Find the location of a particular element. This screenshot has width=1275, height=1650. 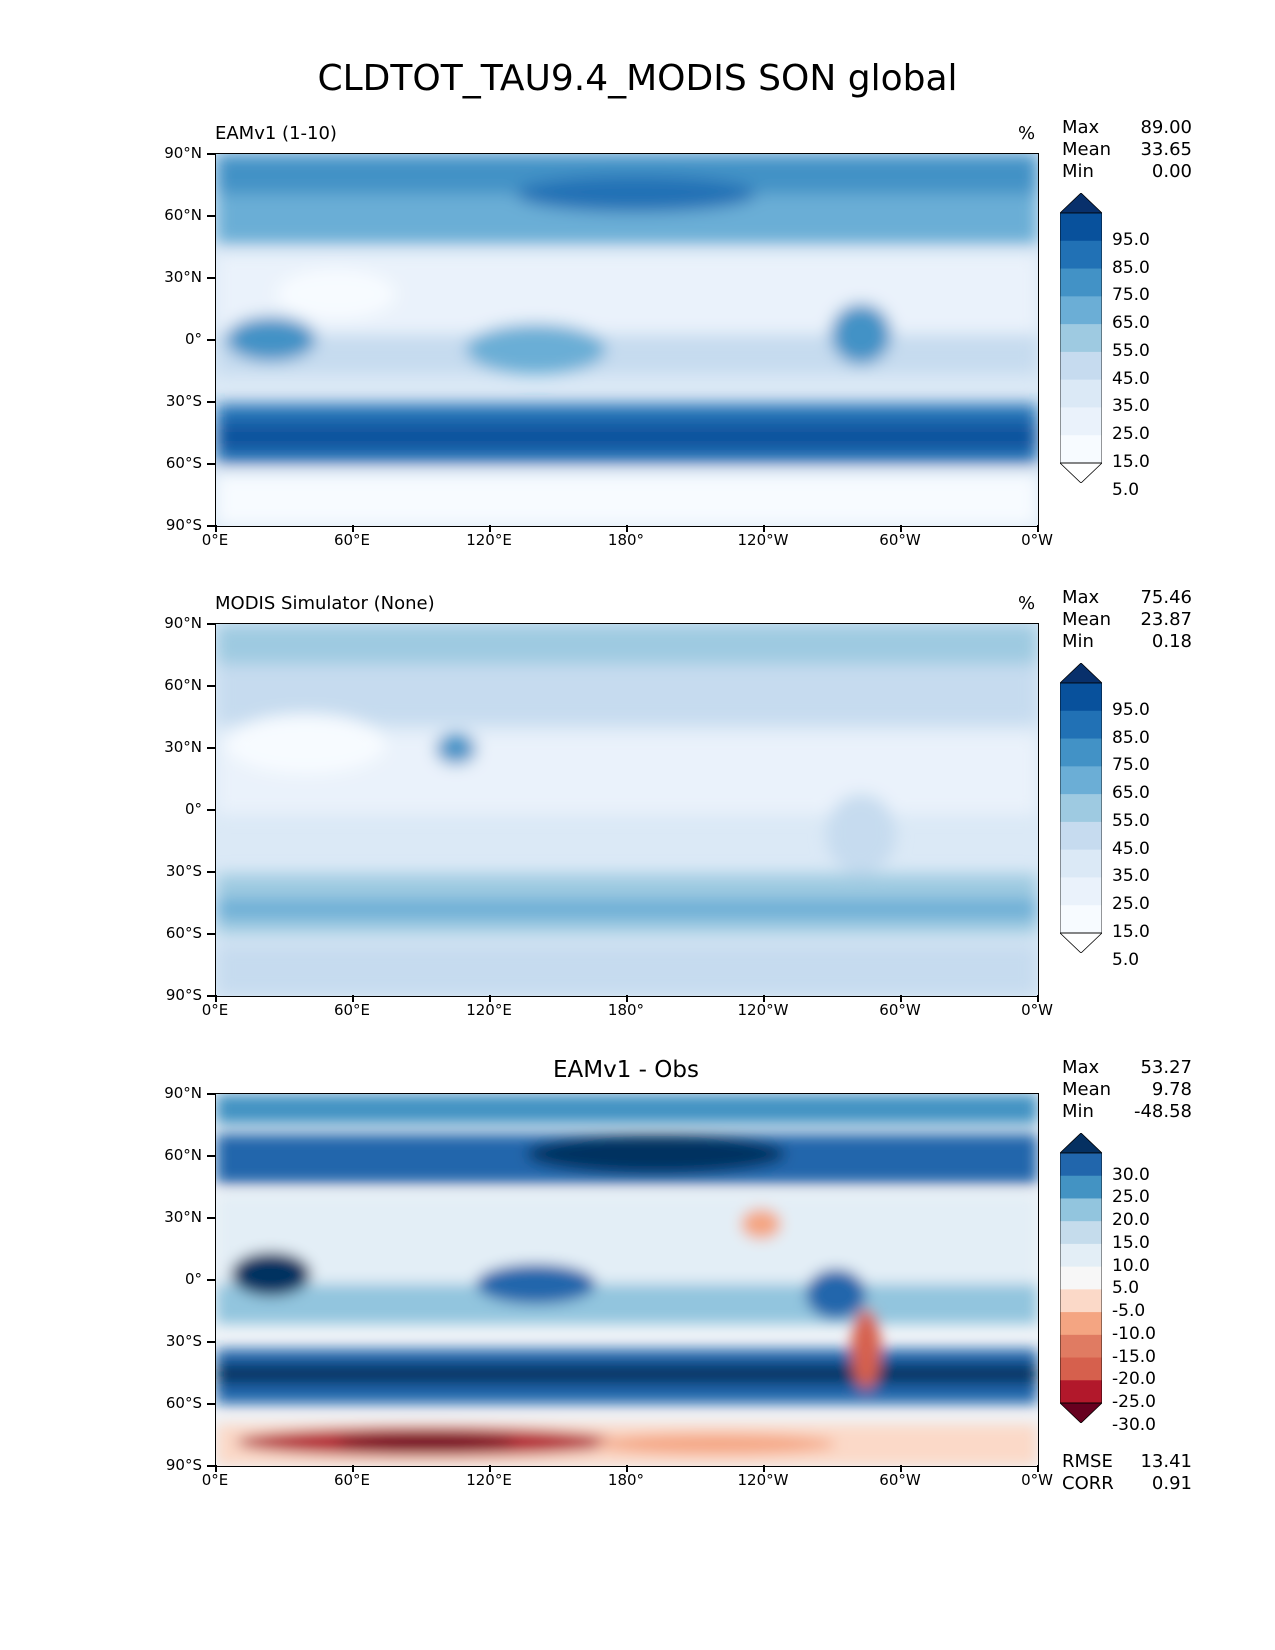

mean-value: 33.65 is located at coordinates (1166, 149).